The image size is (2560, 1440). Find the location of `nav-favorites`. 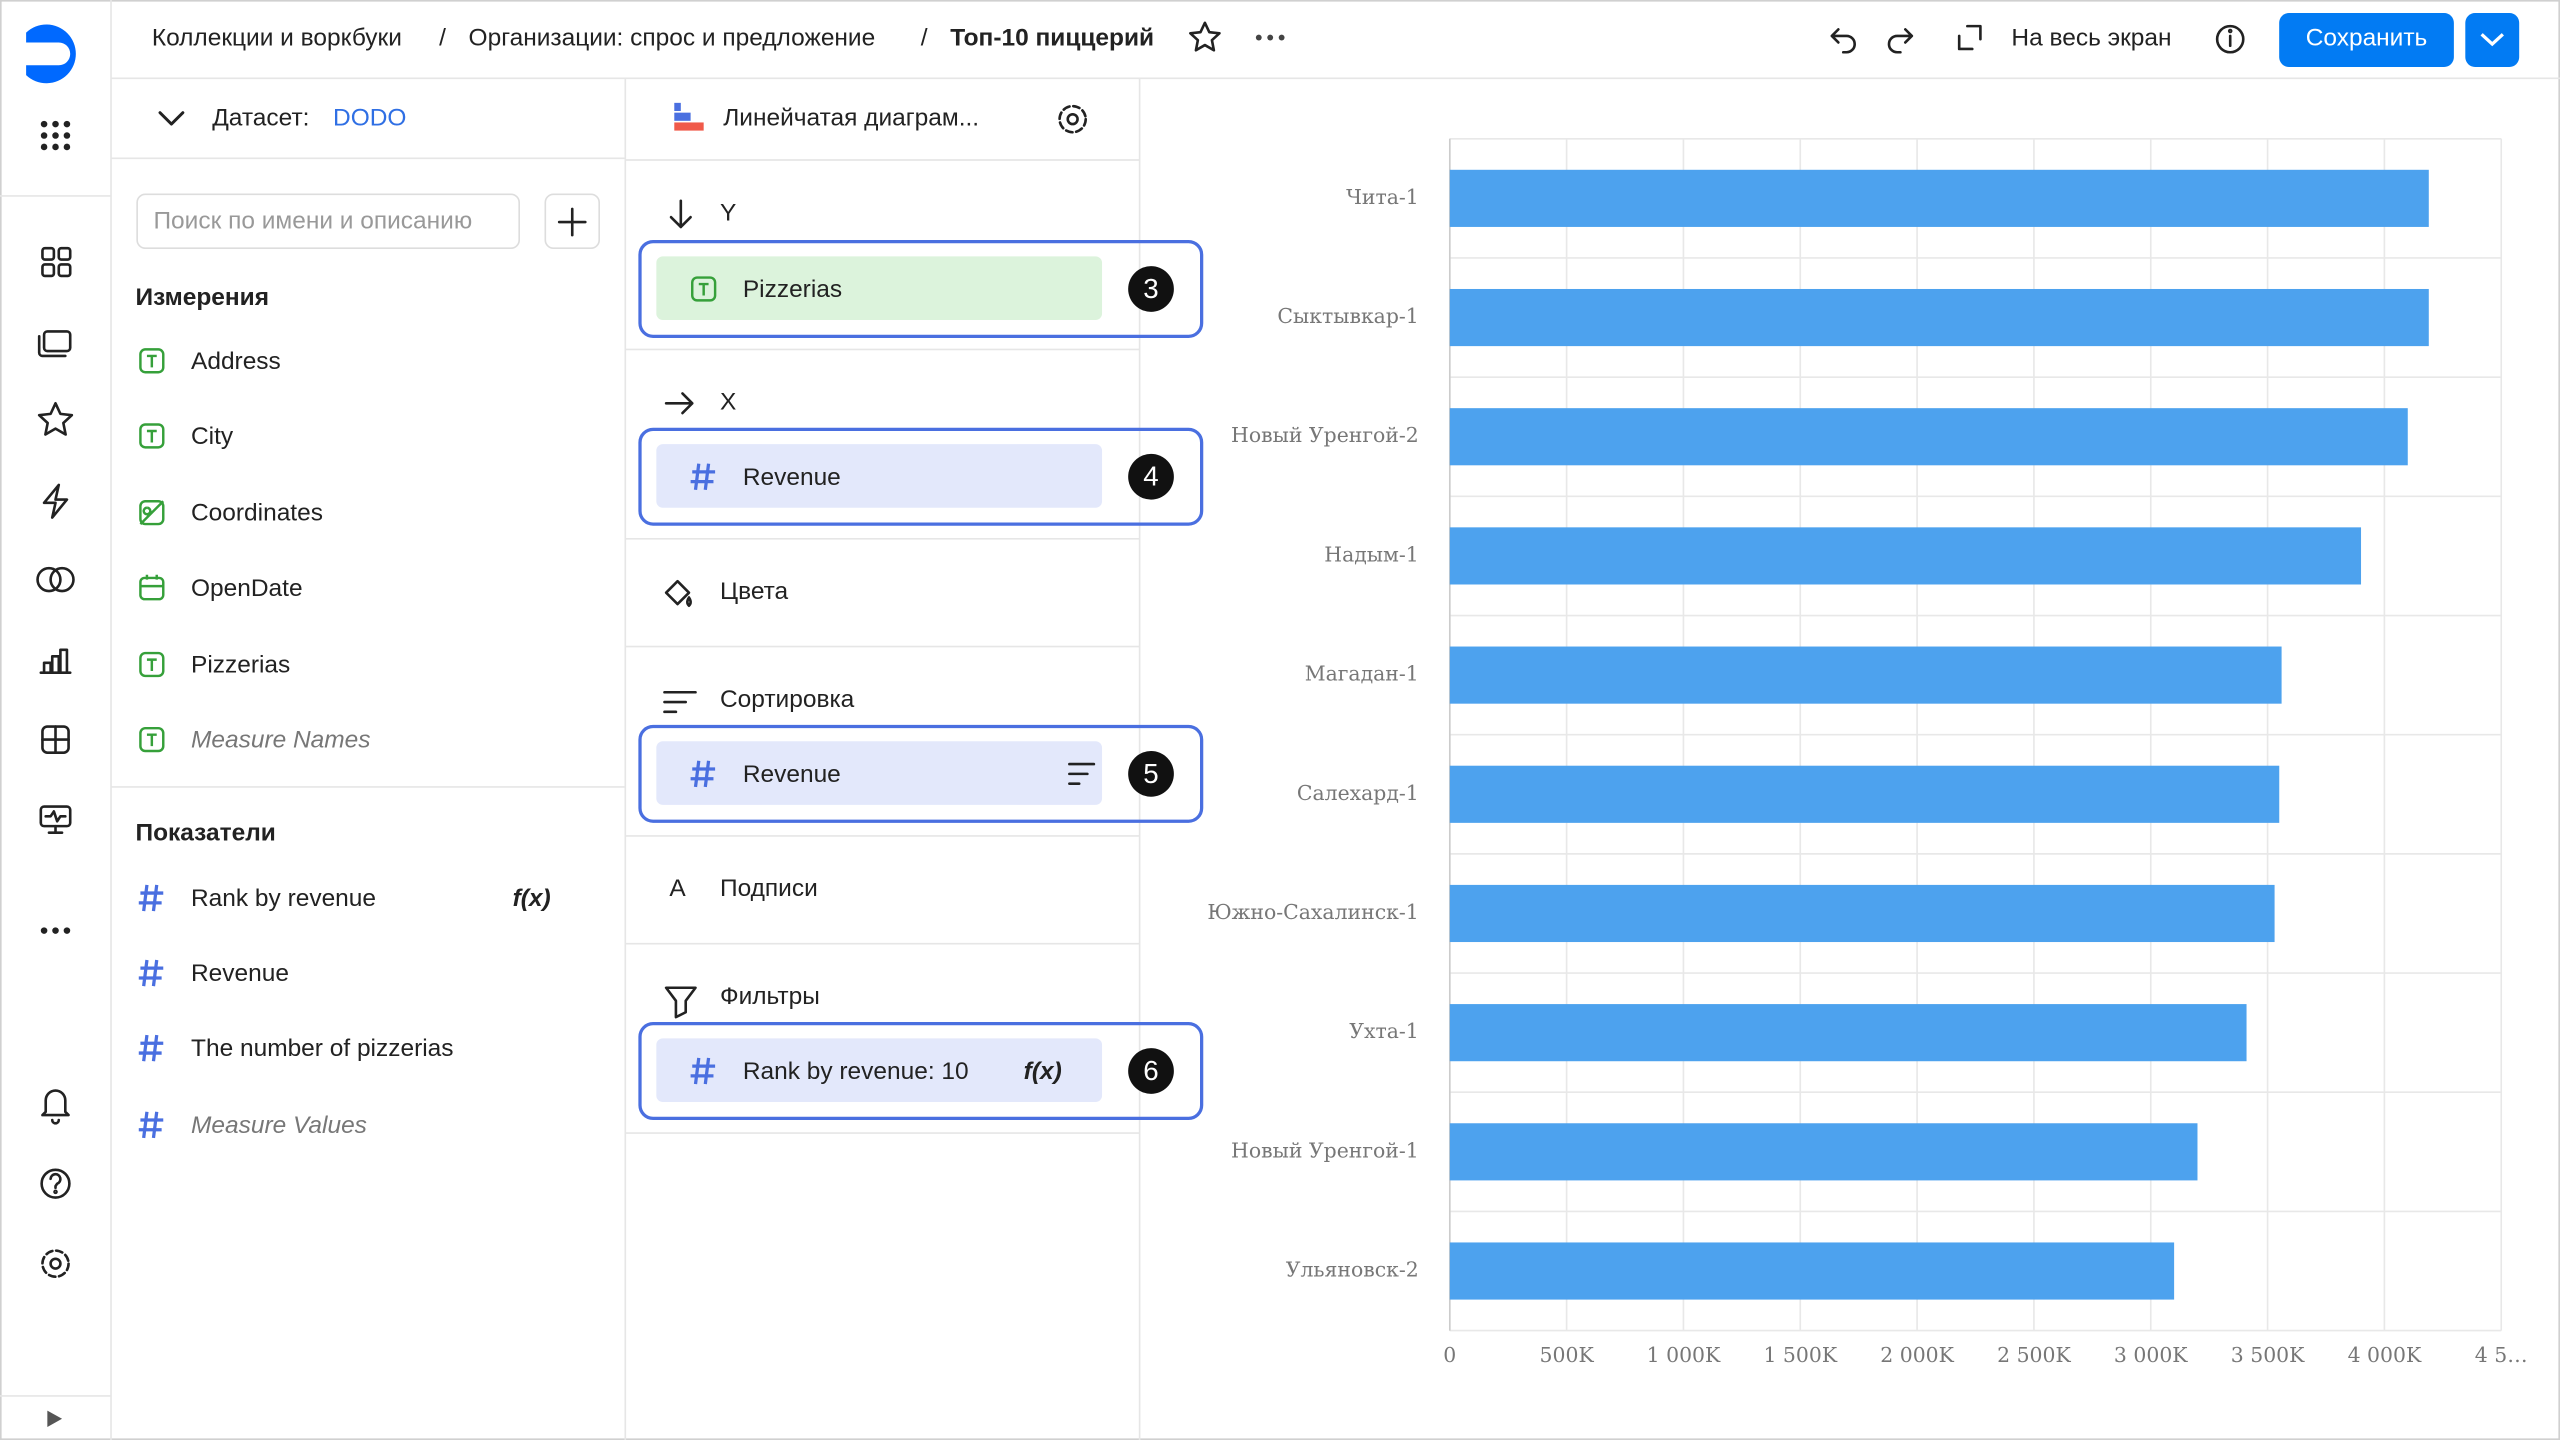

nav-favorites is located at coordinates (55, 418).